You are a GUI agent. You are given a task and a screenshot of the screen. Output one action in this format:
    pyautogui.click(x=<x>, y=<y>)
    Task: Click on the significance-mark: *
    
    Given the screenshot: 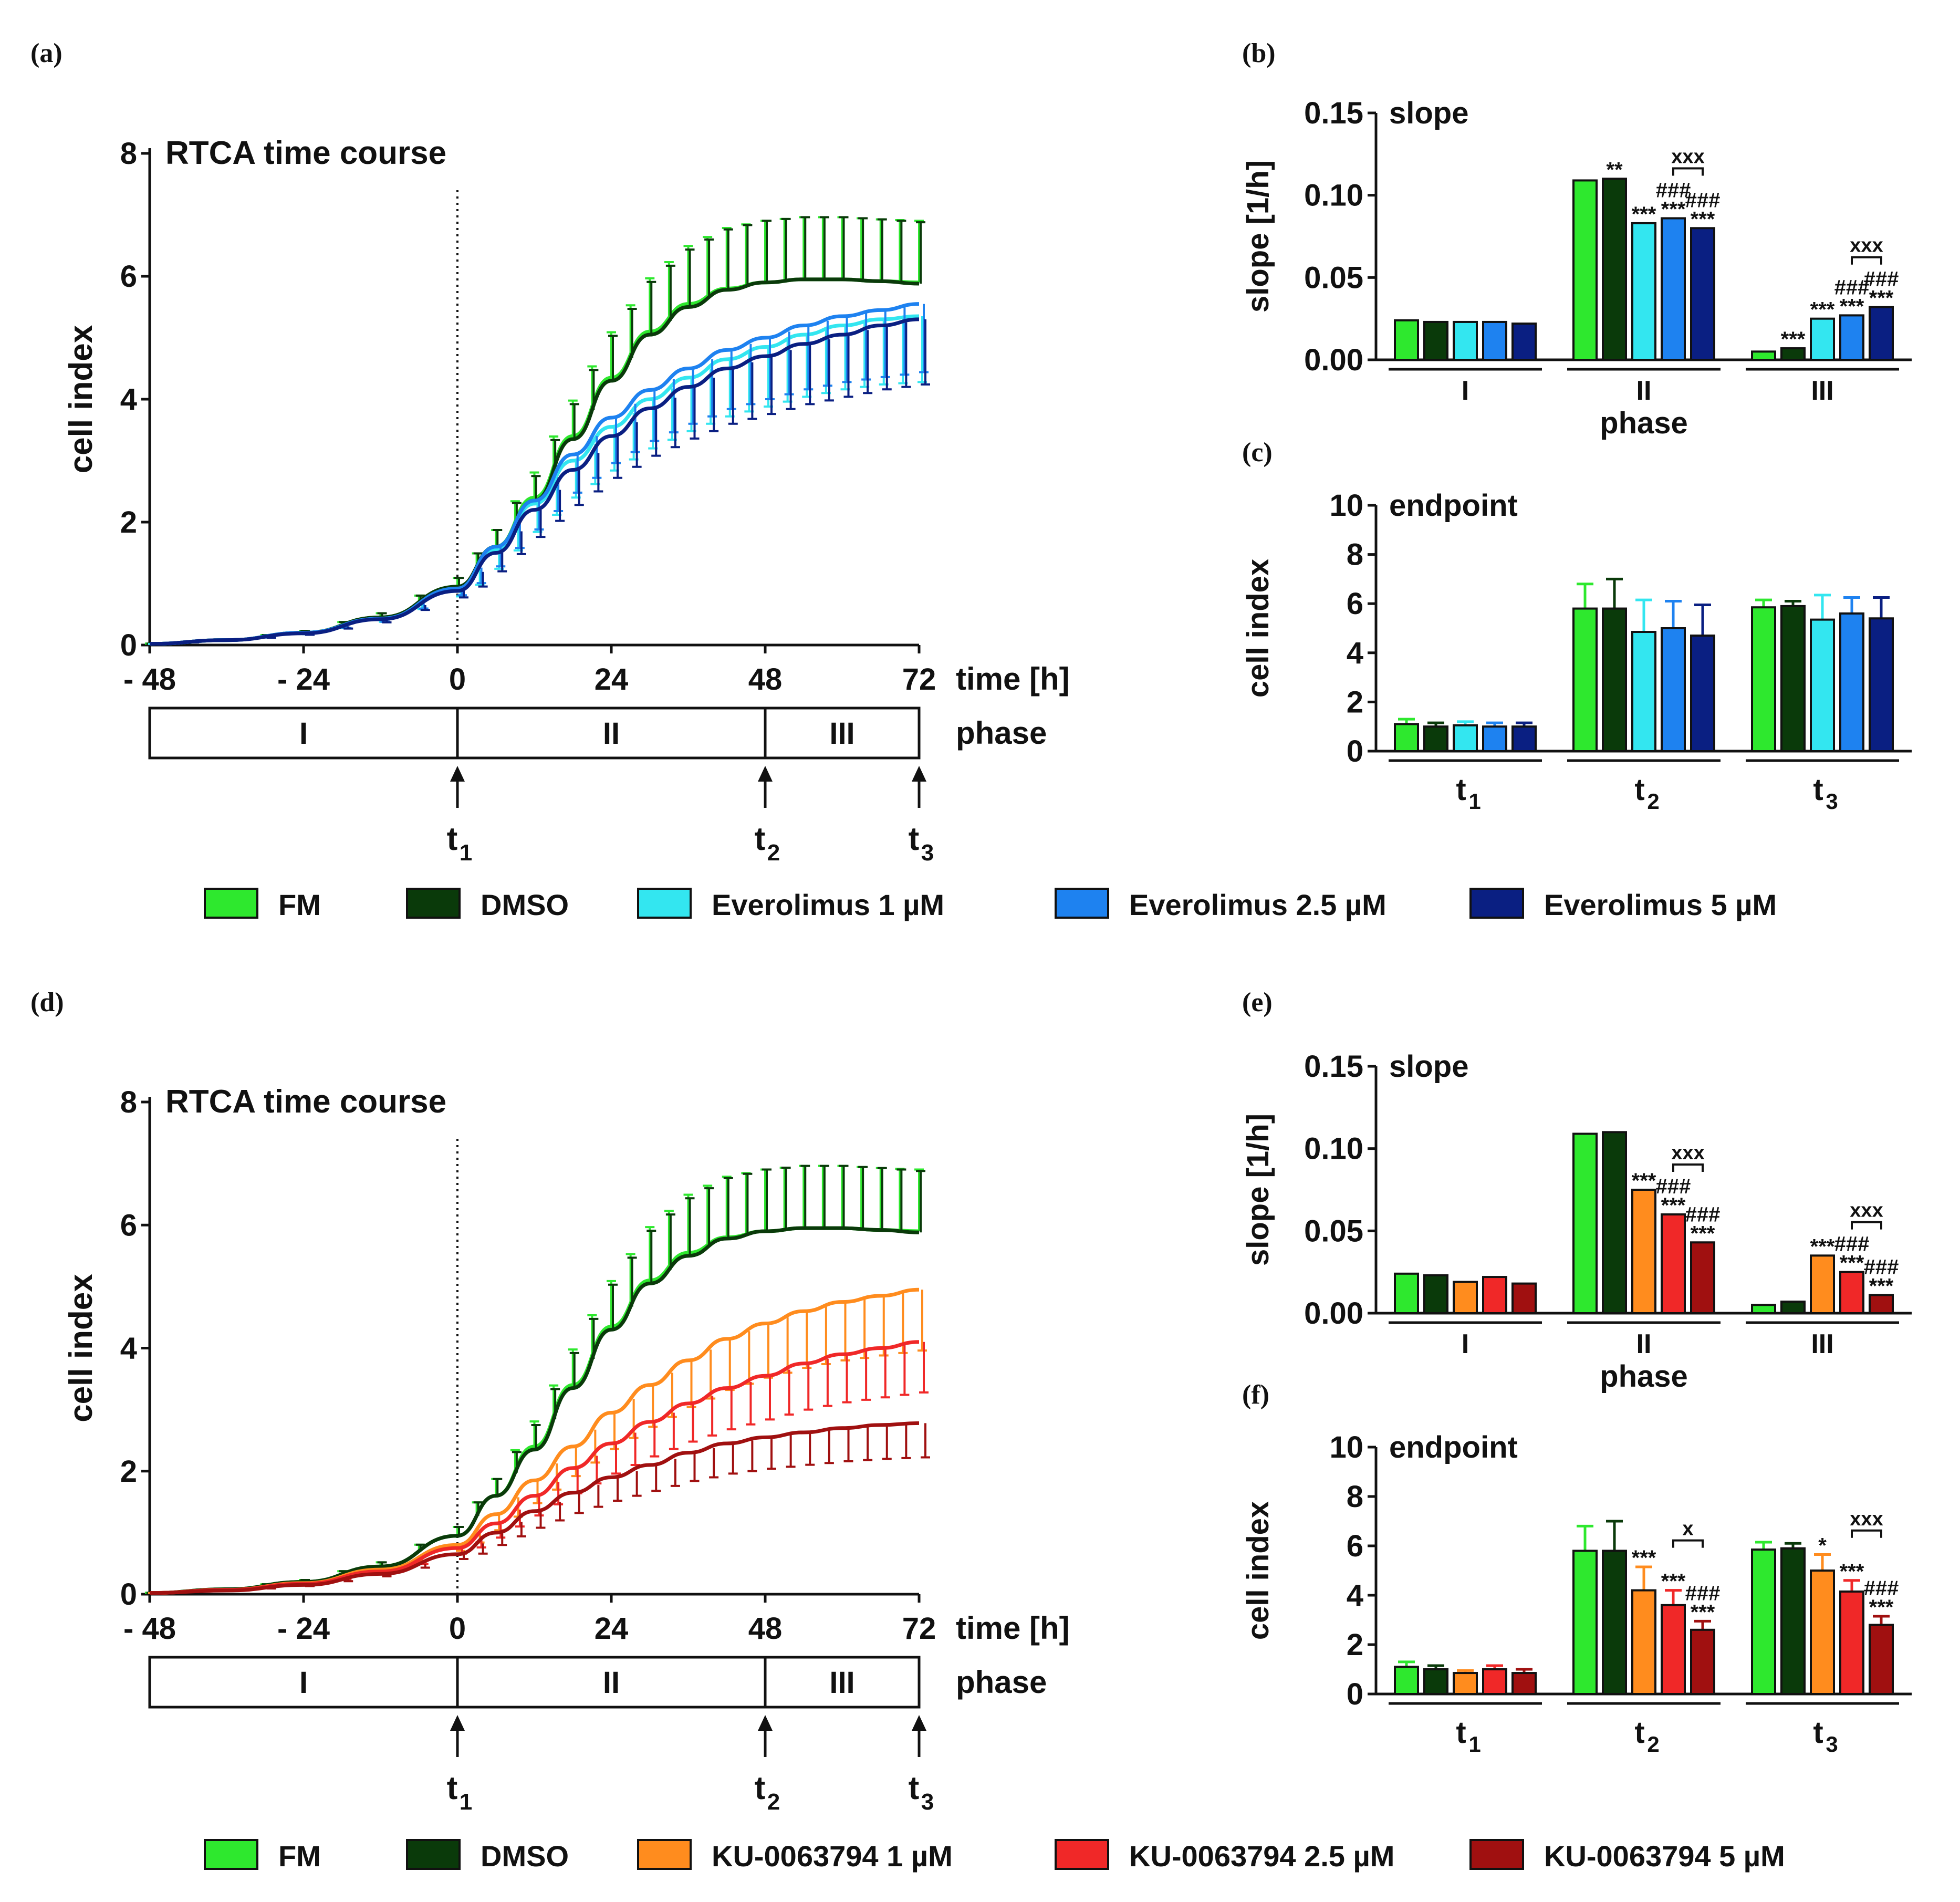 What is the action you would take?
    pyautogui.click(x=1822, y=1545)
    